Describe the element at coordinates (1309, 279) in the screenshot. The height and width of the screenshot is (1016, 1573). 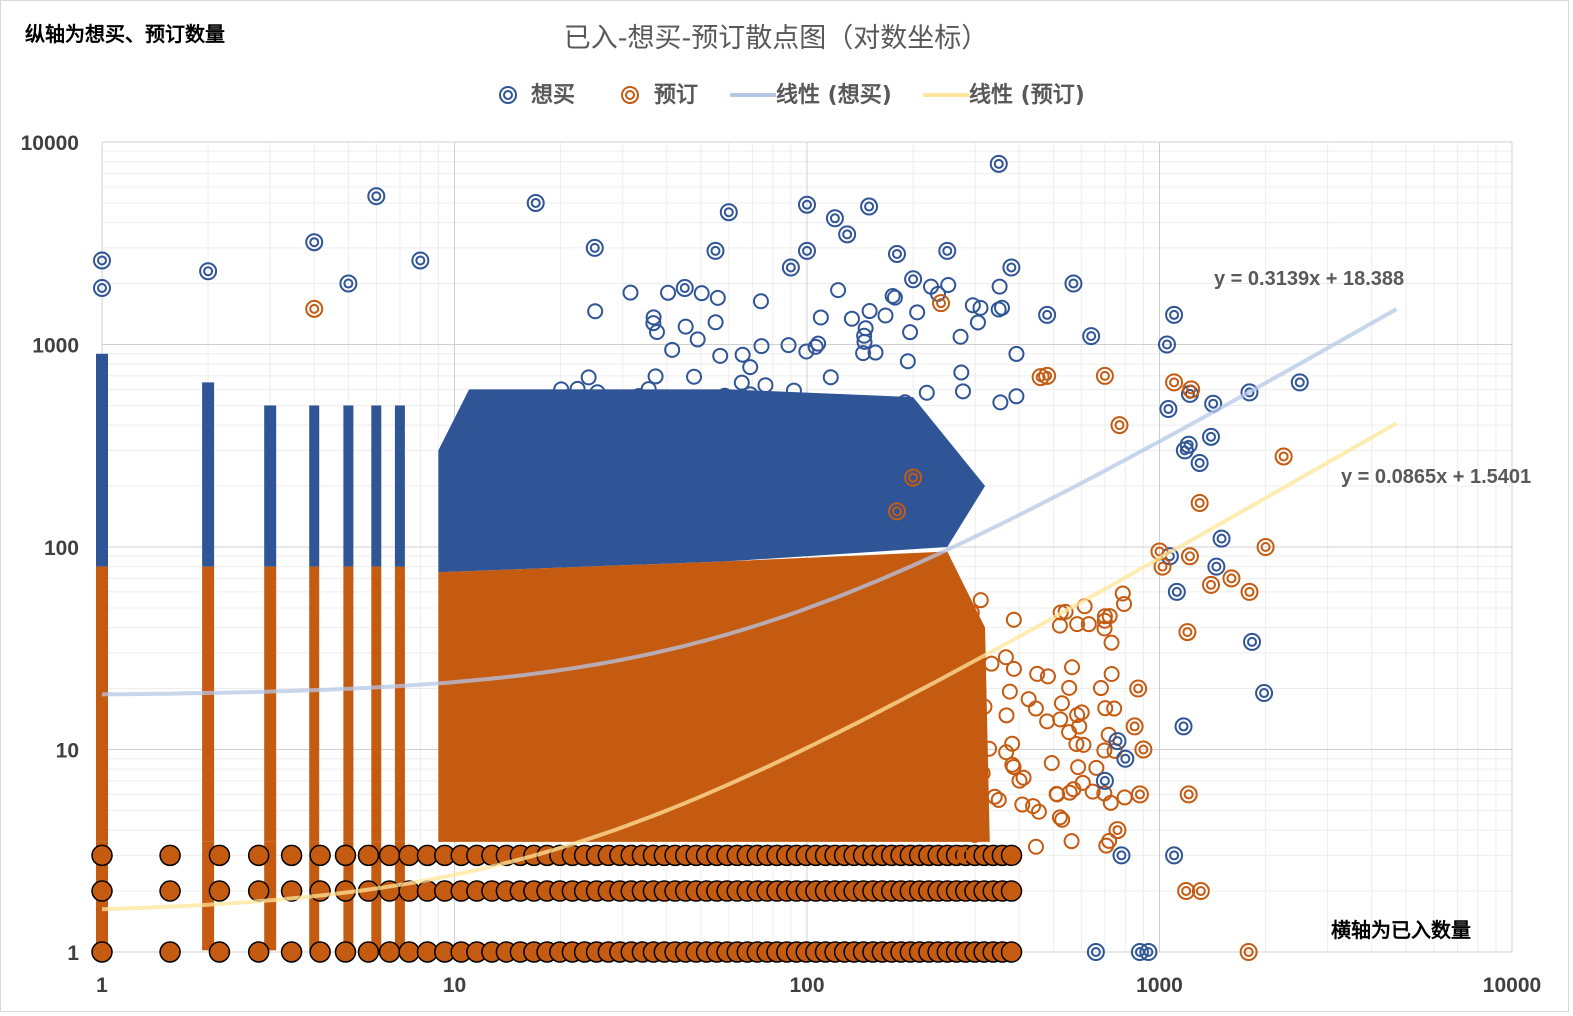
I see `equation-want: y = 0.3139x + 18.388` at that location.